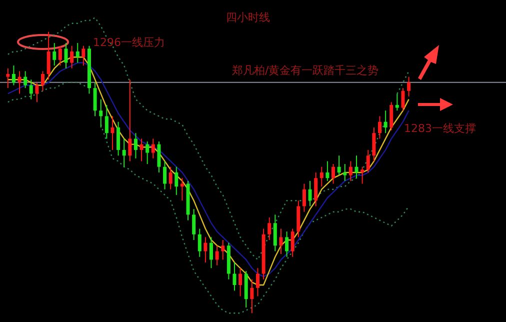  Describe the element at coordinates (248, 17) in the screenshot. I see `text: 四小时线` at that location.